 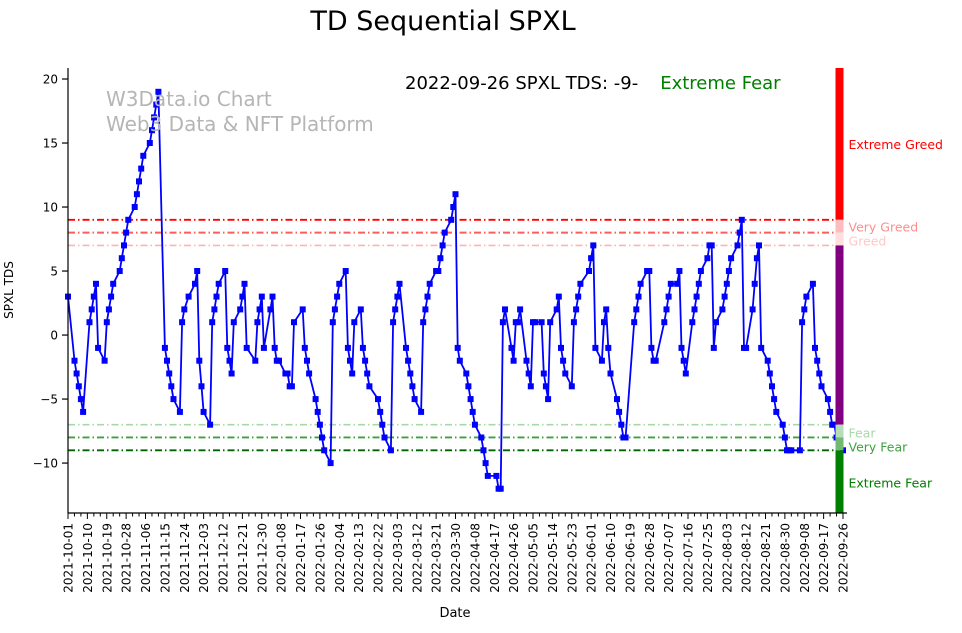 I want to click on x-tick-label: 2021-12-12, so click(x=224, y=558).